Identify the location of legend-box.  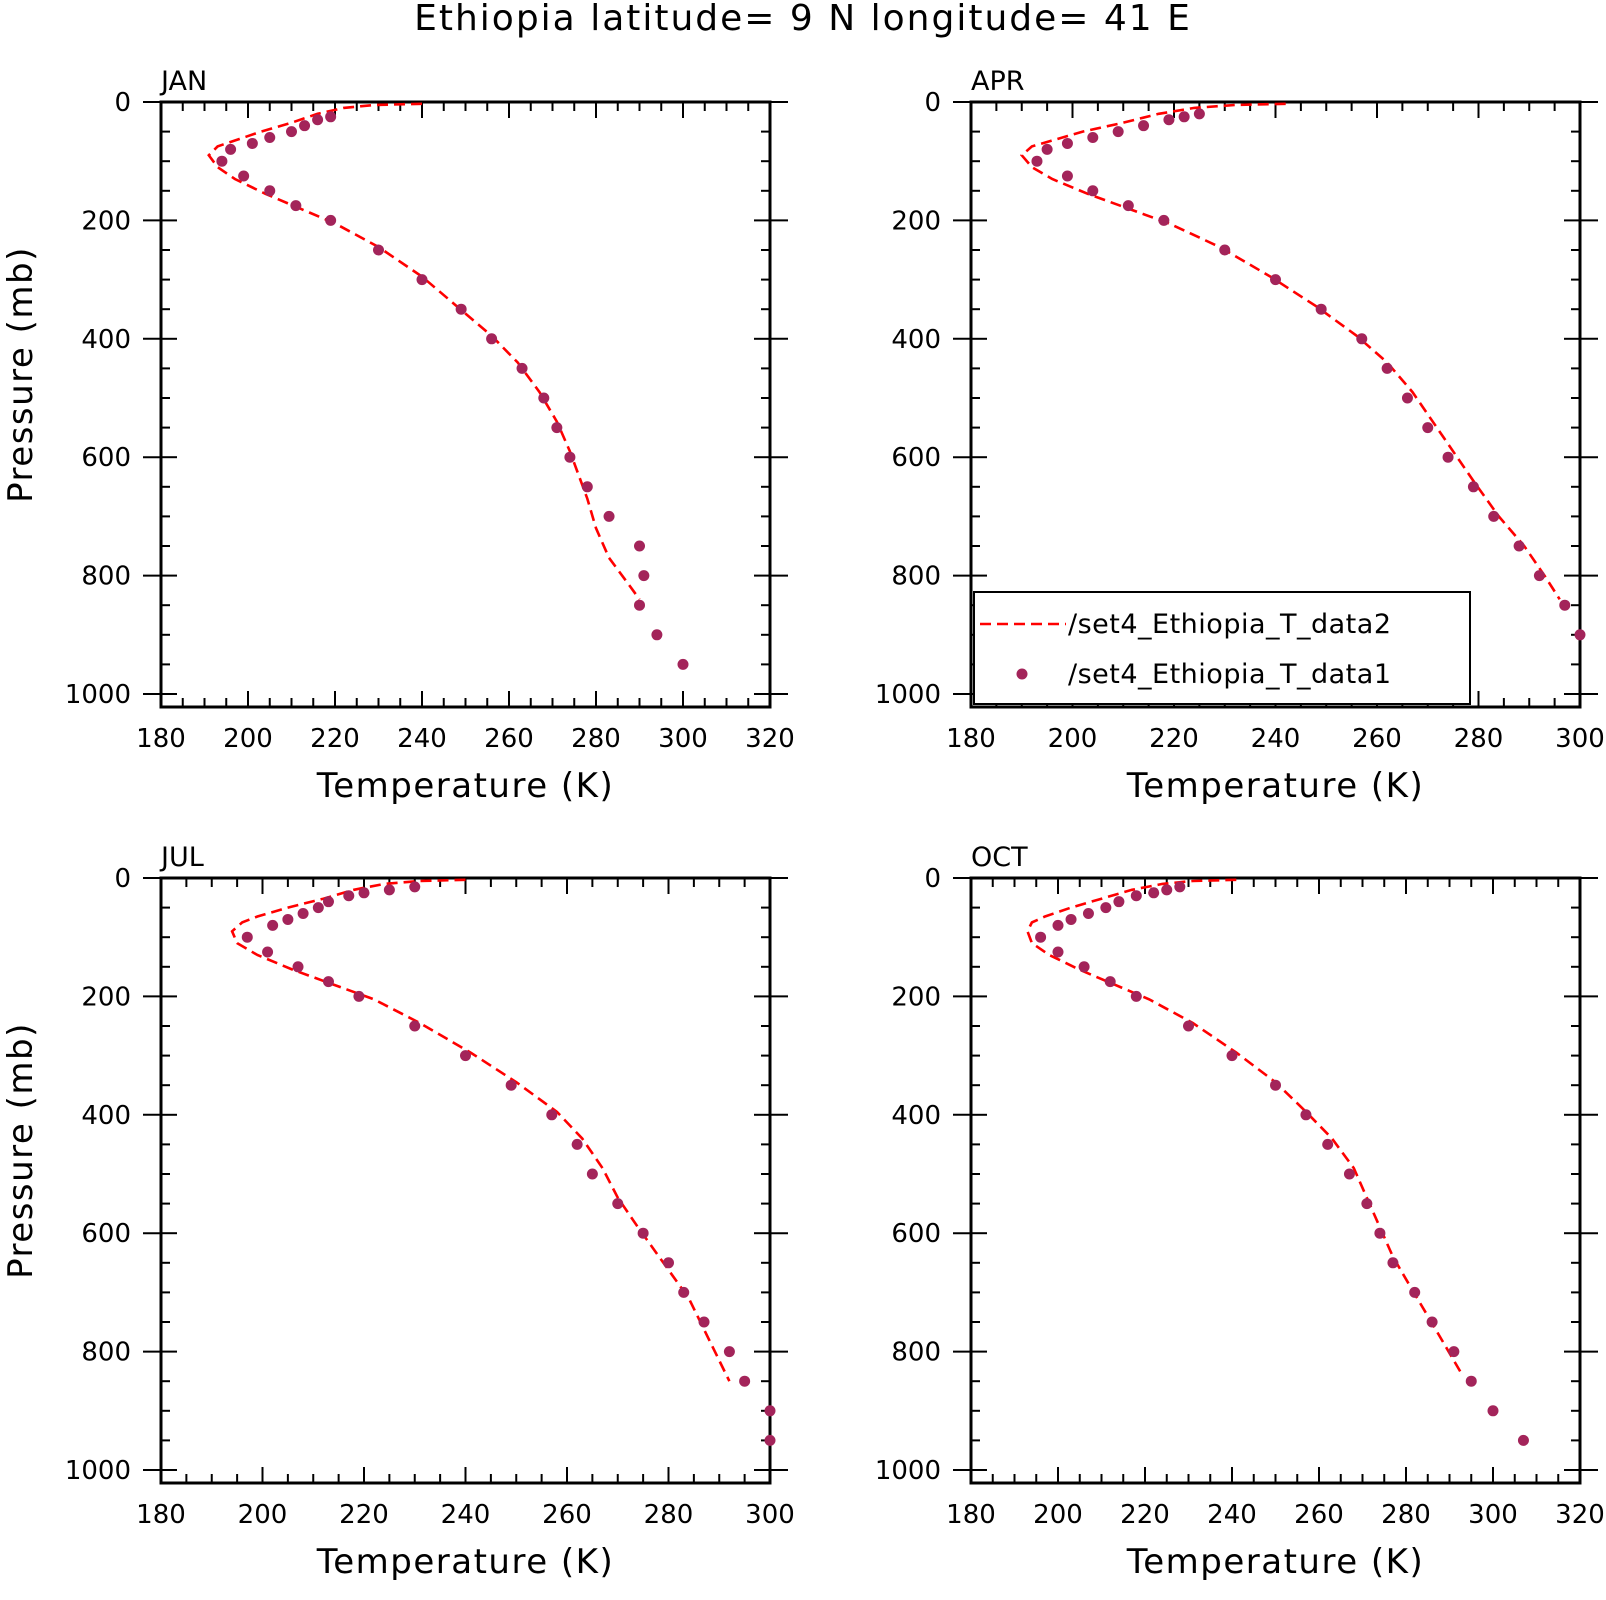
(1222, 648).